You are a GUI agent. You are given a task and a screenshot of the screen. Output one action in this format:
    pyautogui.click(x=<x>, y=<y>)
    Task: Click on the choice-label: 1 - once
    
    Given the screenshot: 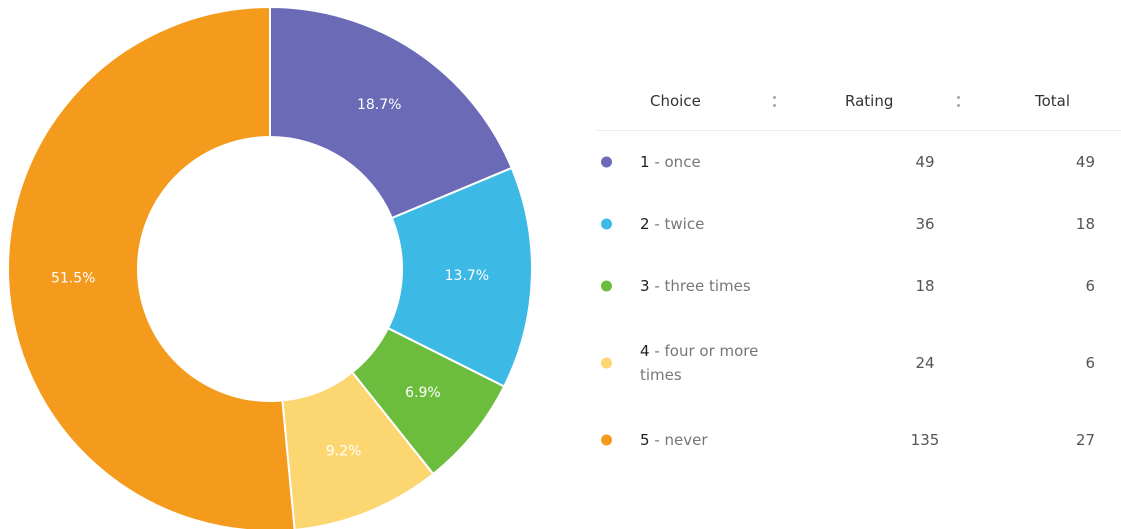 What is the action you would take?
    pyautogui.click(x=720, y=162)
    